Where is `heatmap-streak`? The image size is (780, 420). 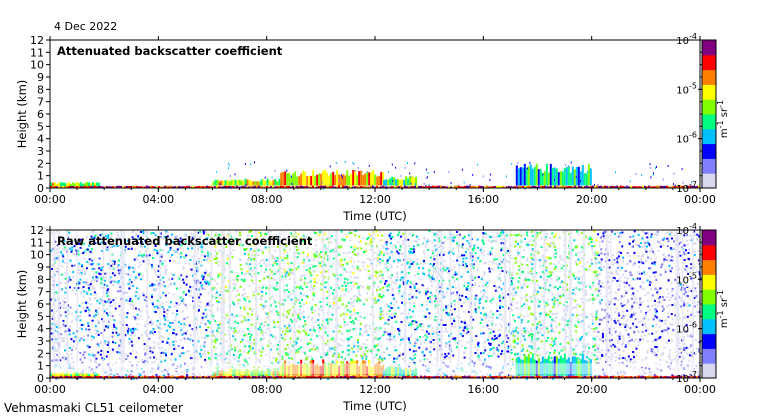
heatmap-streak is located at coordinates (337, 304).